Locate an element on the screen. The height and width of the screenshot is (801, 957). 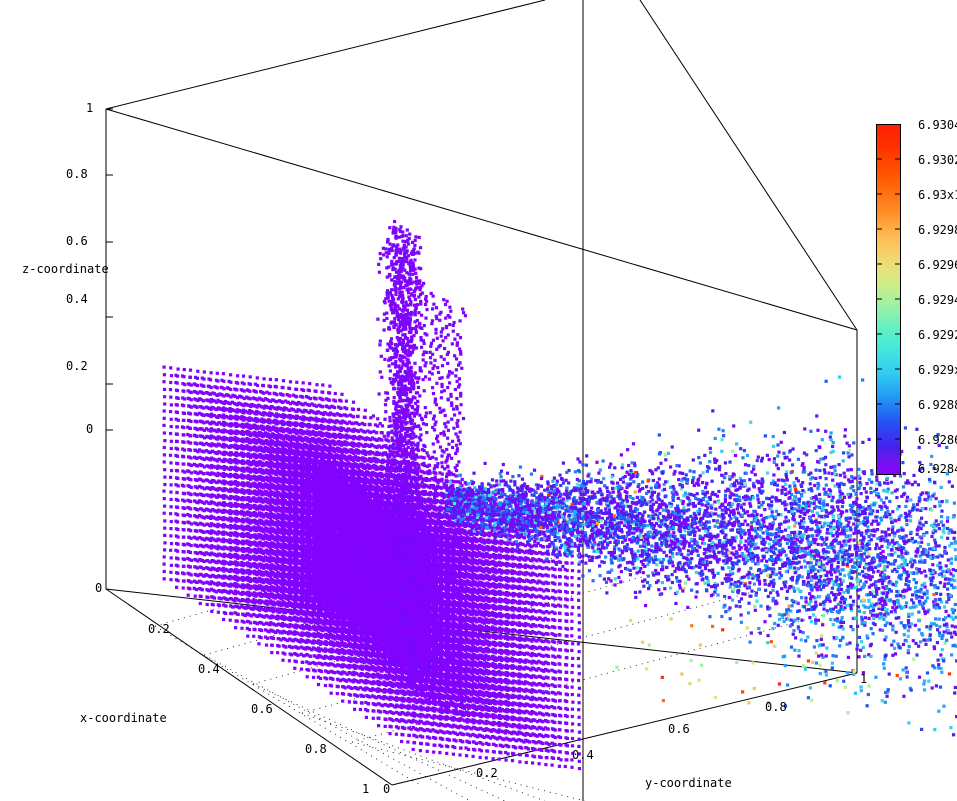
colorbar-tick-10: 6.9284 is located at coordinates (937, 469).